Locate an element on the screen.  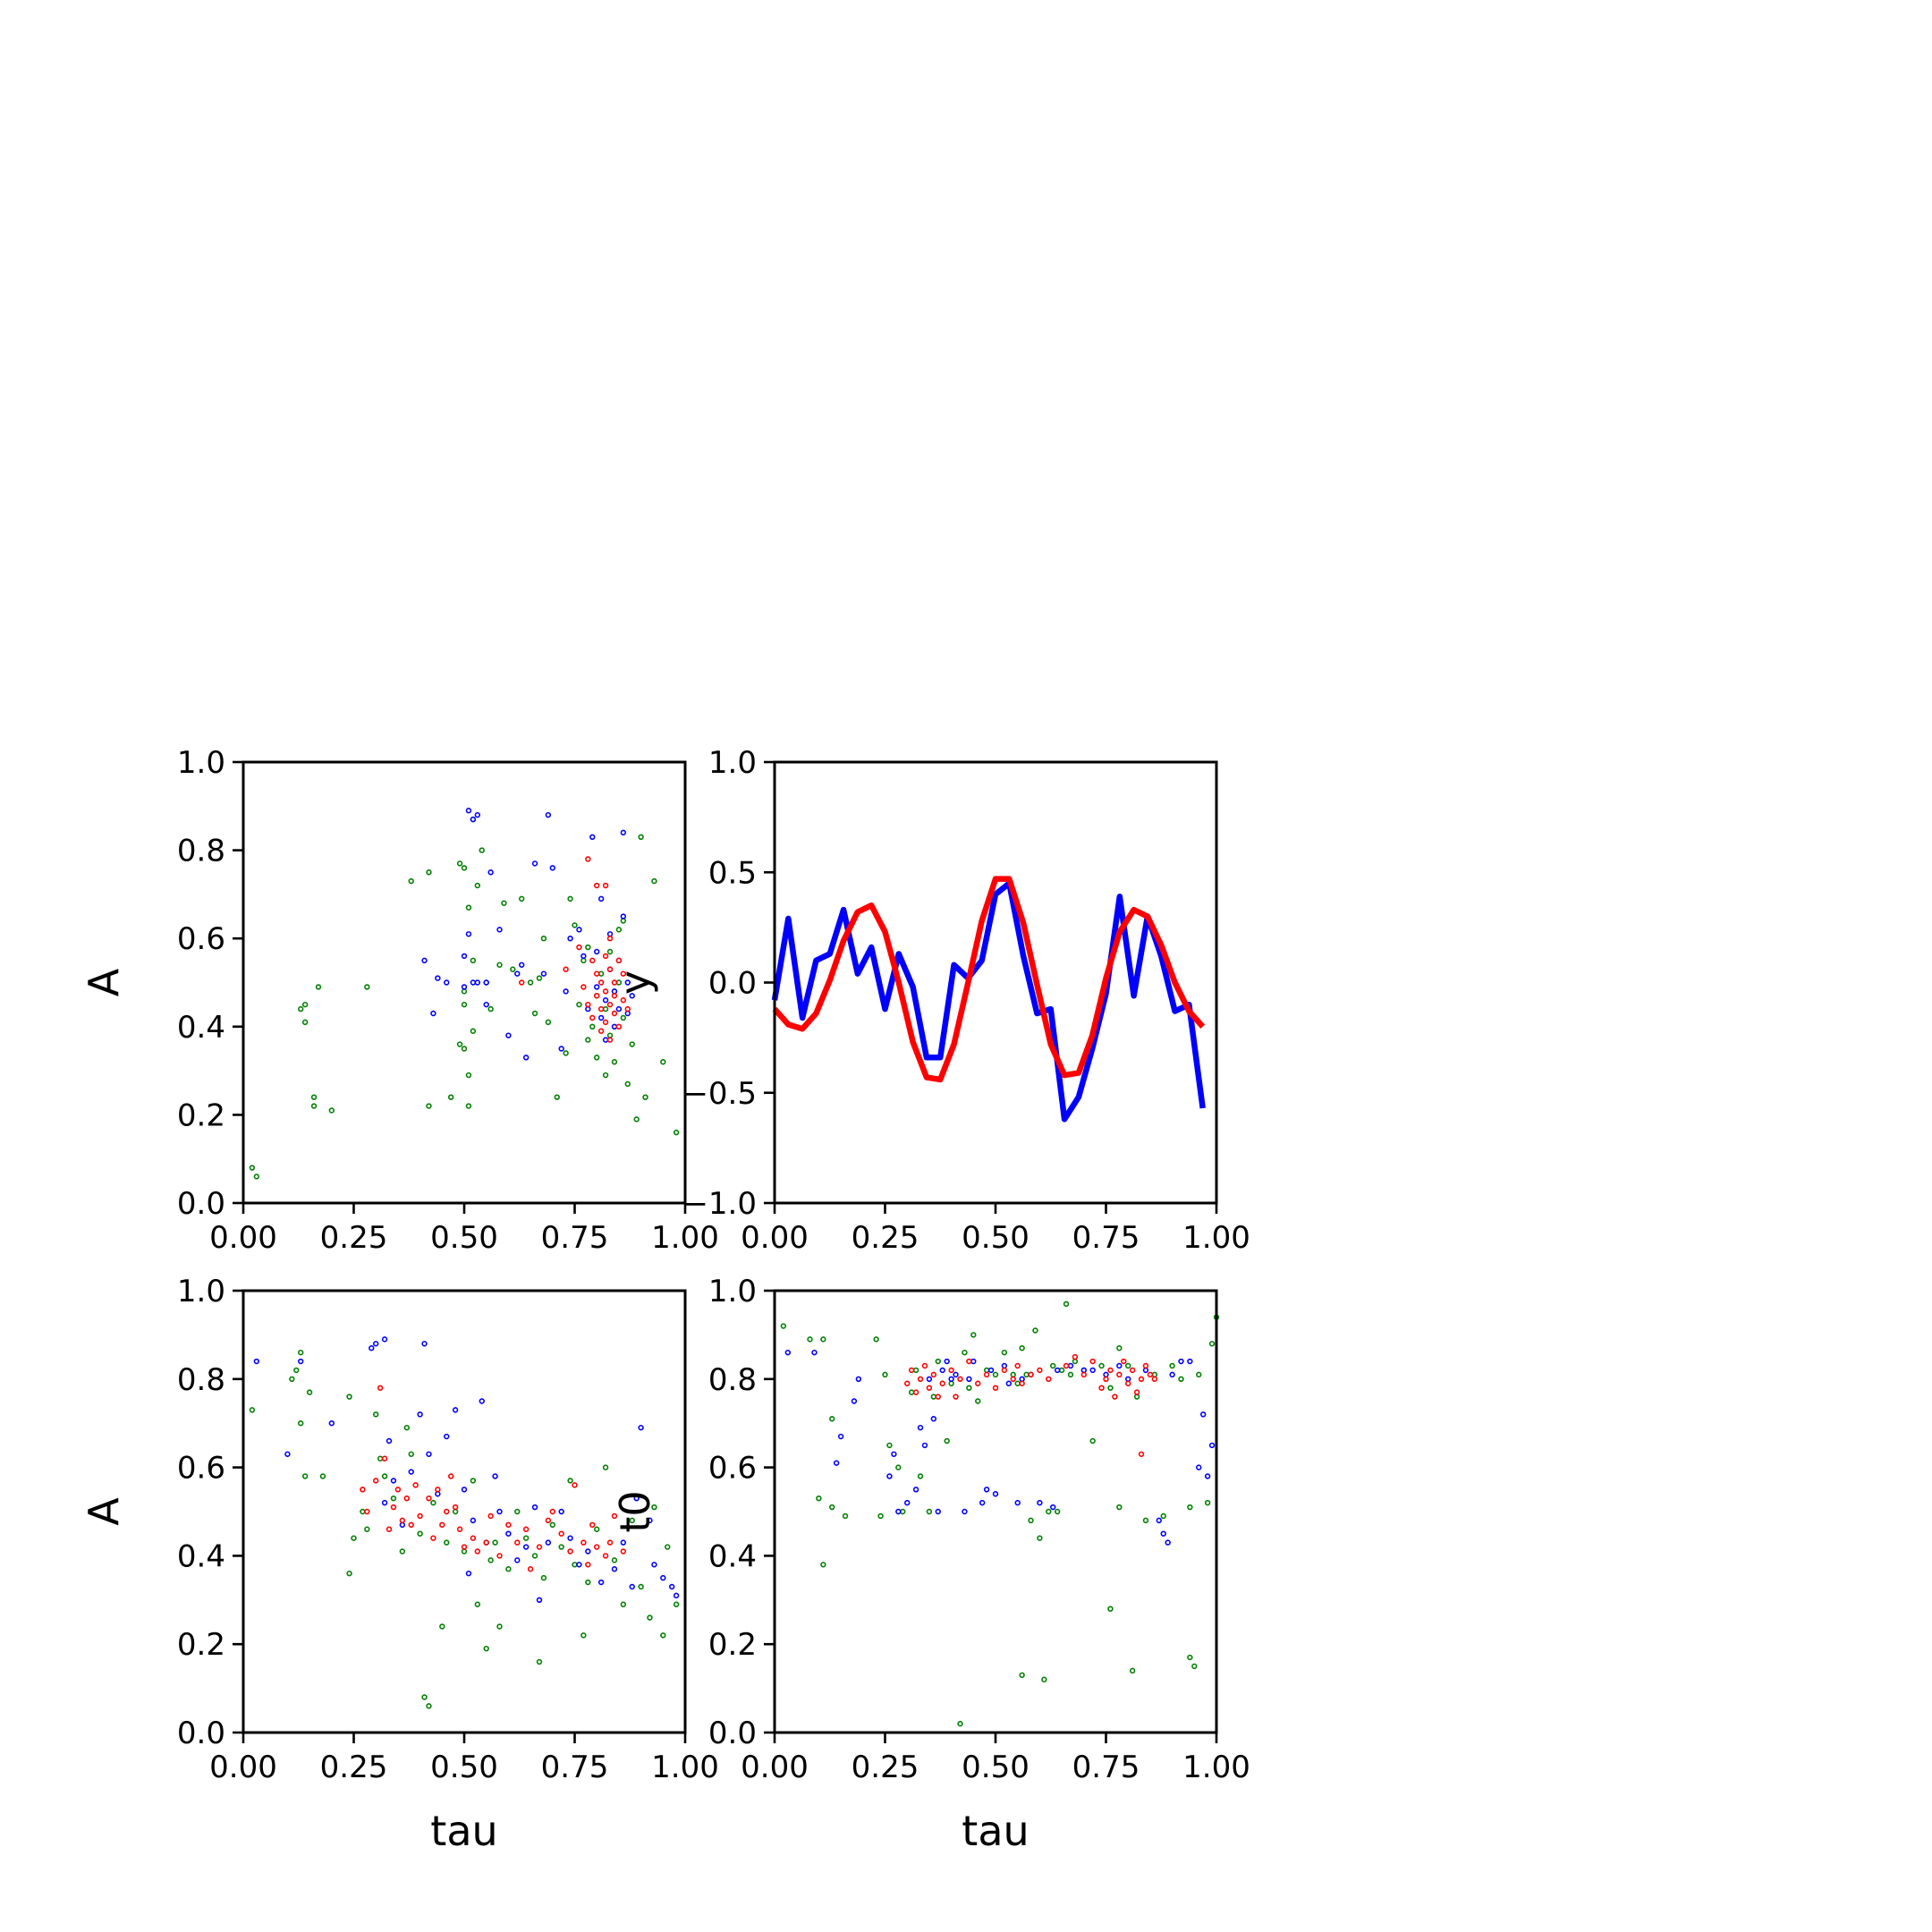
y-tick-label: 0.0 is located at coordinates (732, 984).